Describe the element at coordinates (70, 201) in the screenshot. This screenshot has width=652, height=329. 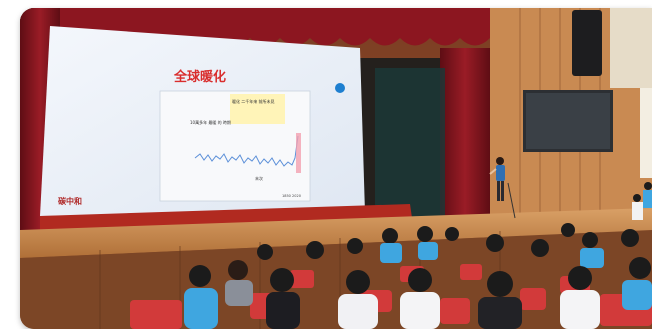
I see `slide-logo-text: 碳中和` at that location.